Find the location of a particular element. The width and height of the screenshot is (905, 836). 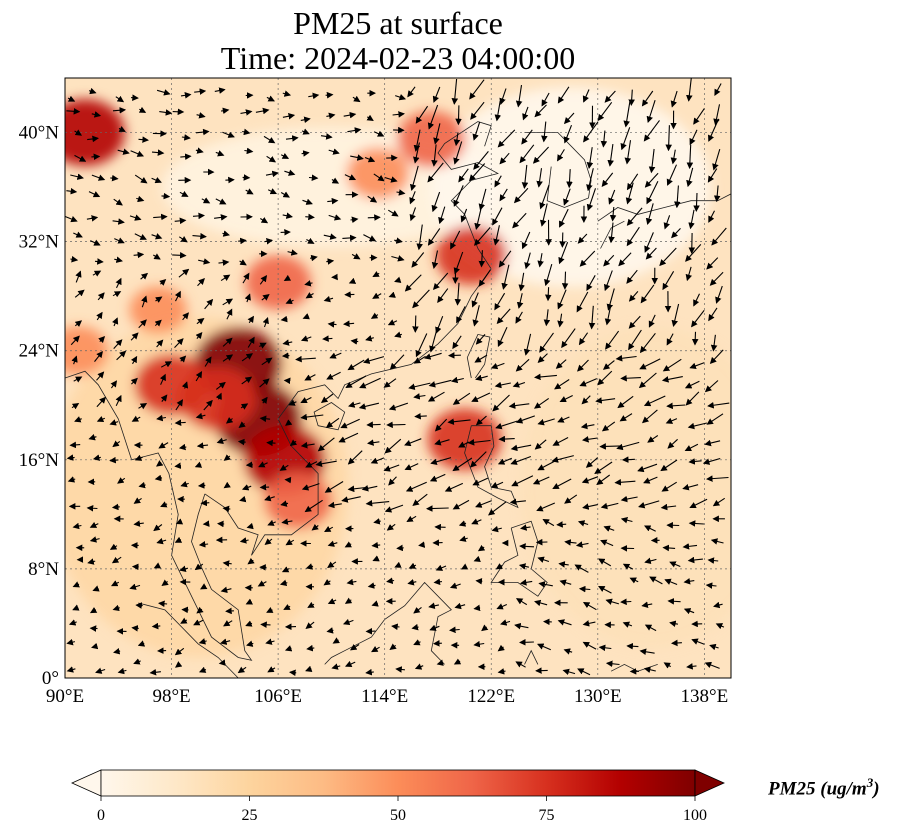

lat-tick-label: 24°N is located at coordinates (39, 351).